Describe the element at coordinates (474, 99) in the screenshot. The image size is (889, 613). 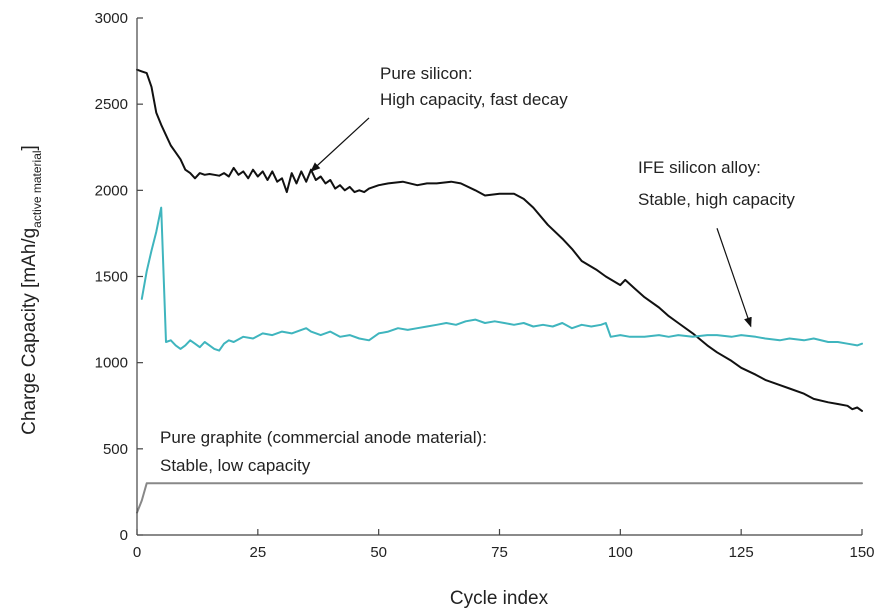
I see `annotation-silicon-line2: High capacity, fast decay` at that location.